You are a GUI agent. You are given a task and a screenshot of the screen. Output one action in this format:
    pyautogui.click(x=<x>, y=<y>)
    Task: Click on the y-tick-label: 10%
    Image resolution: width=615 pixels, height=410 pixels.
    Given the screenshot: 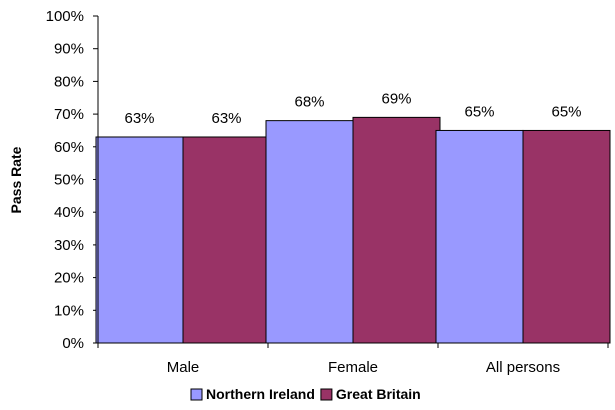 What is the action you would take?
    pyautogui.click(x=69, y=310)
    